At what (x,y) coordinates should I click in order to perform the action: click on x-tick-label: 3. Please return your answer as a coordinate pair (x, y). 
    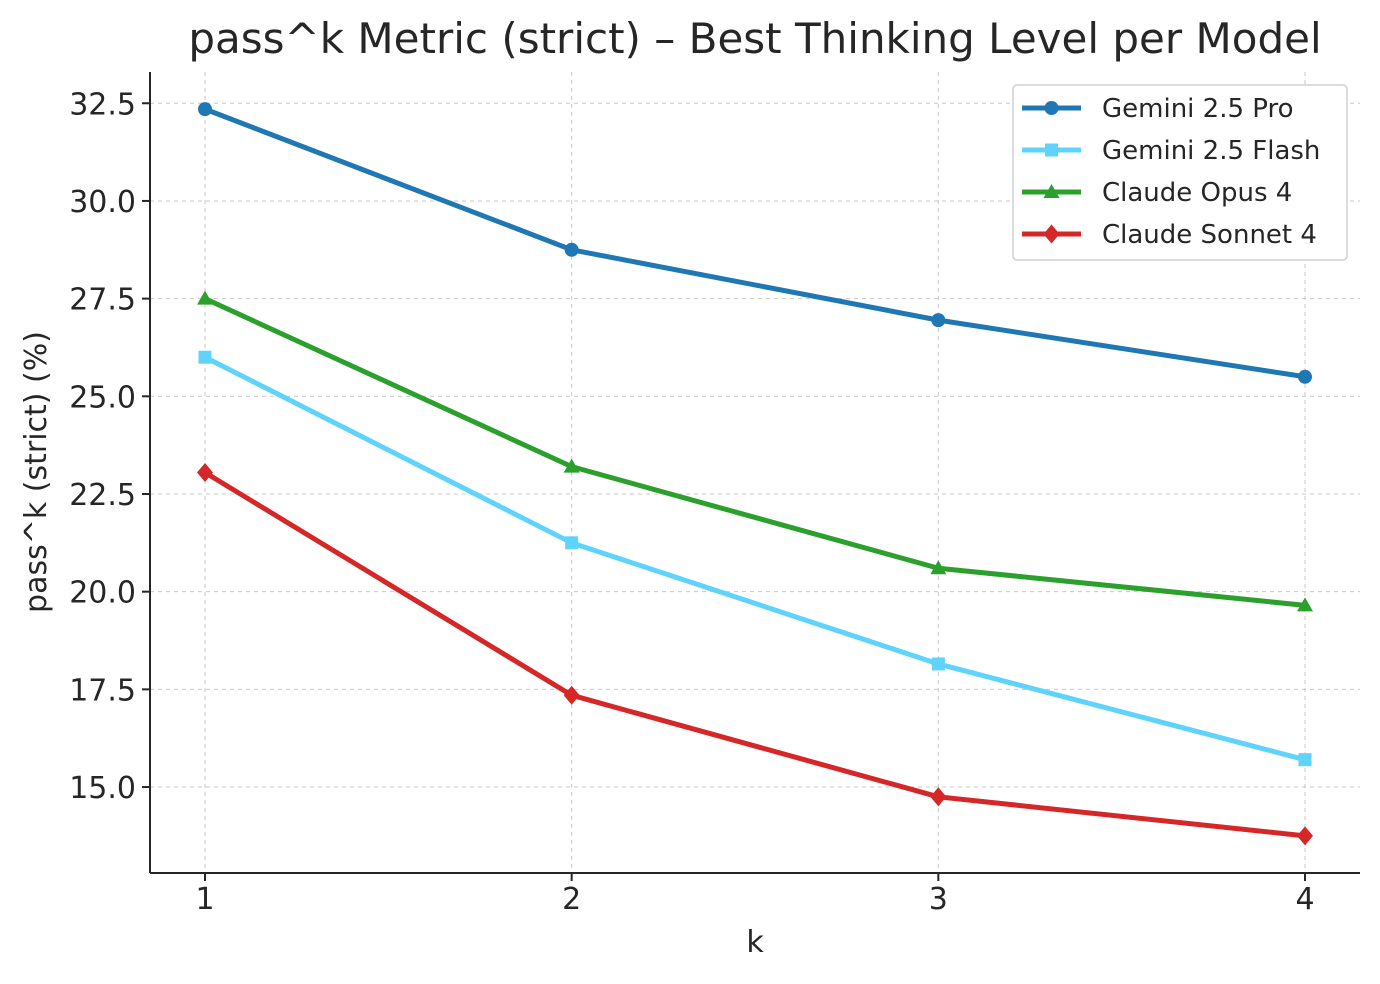
    Looking at the image, I should click on (938, 899).